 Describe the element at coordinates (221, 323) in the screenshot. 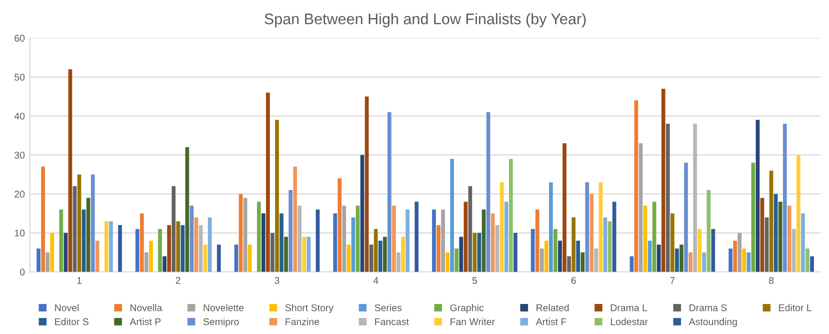

I see `legend-label: Semipro` at that location.